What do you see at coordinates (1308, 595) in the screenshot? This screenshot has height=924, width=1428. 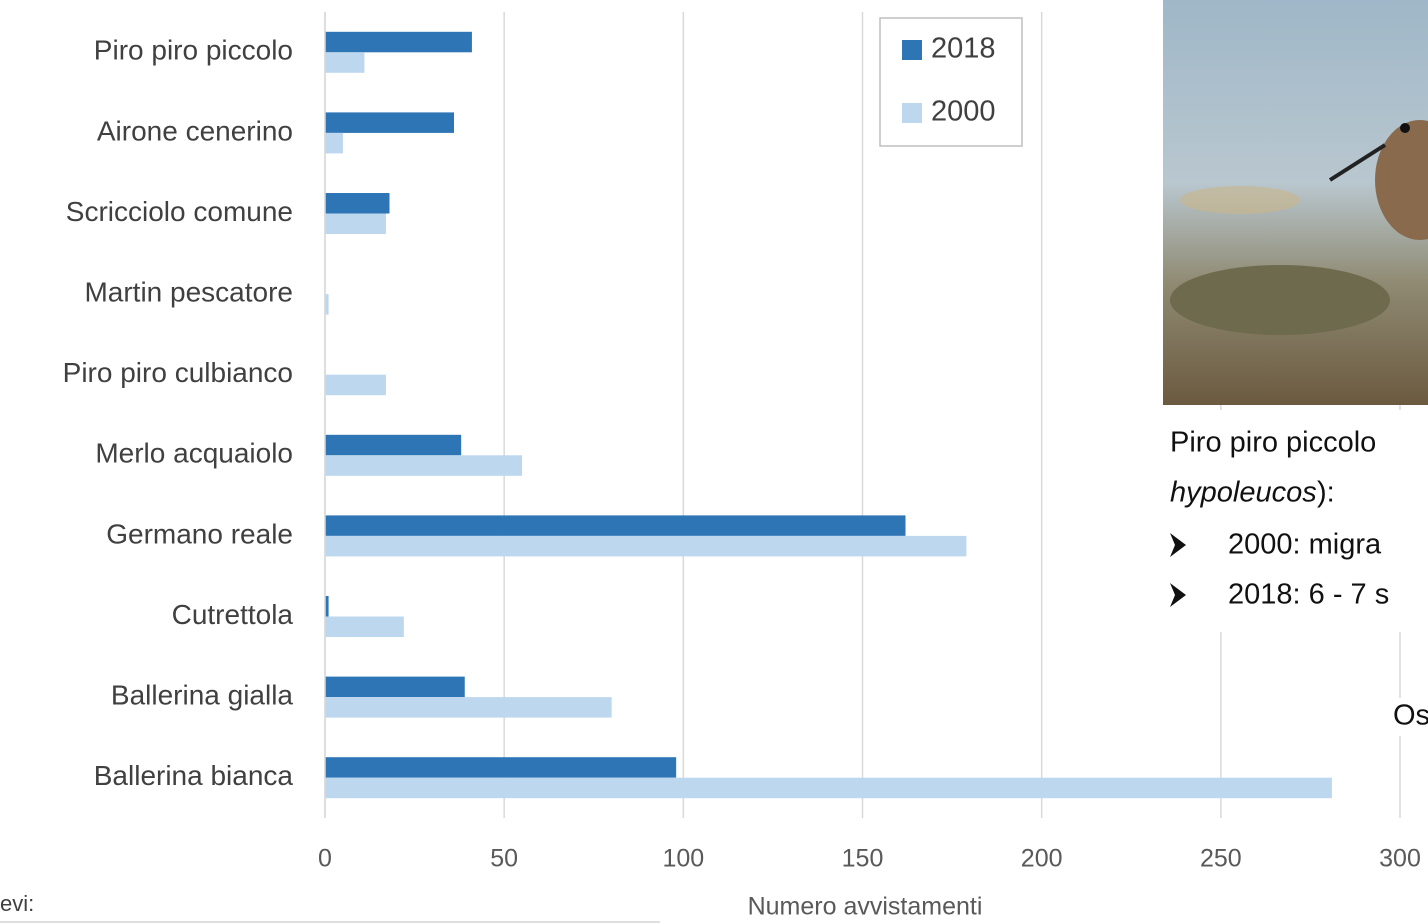 I see `bullet-text: 2018: 6 - 7 s` at bounding box center [1308, 595].